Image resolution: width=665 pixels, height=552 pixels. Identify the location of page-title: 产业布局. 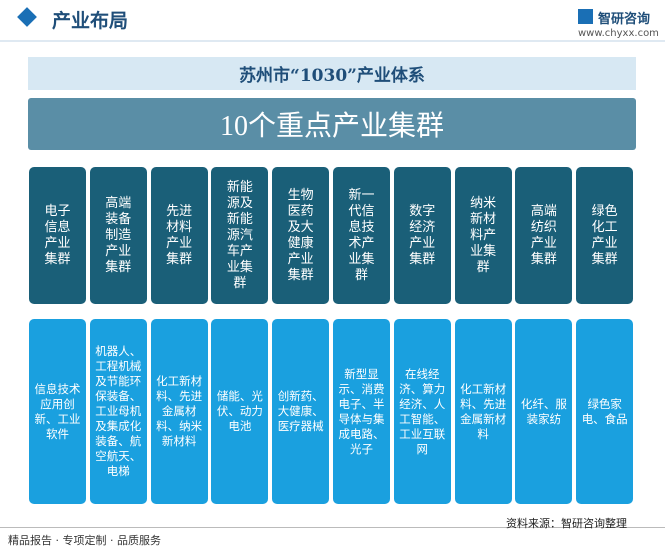
(90, 21).